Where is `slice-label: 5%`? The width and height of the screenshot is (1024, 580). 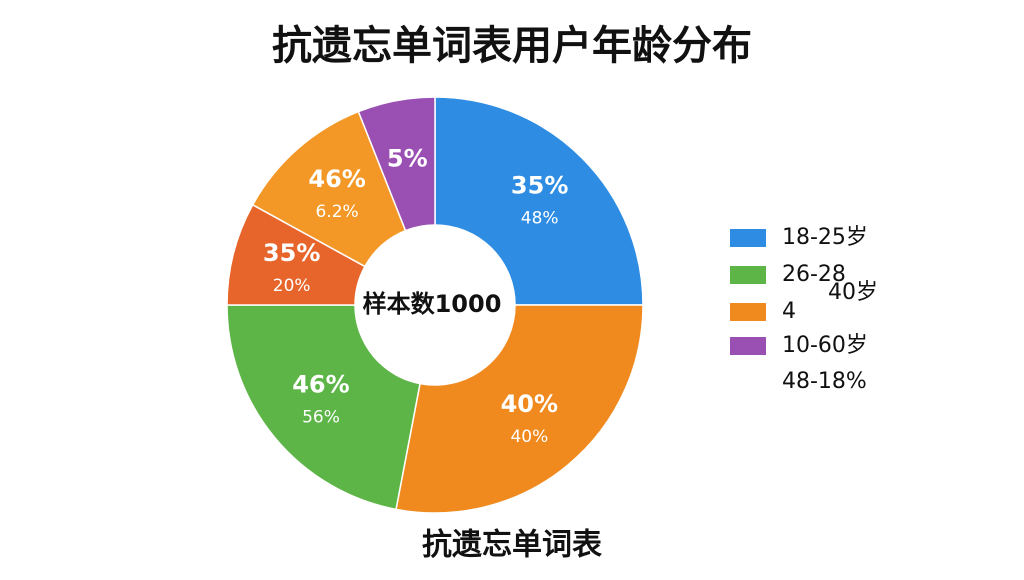 slice-label: 5% is located at coordinates (407, 159).